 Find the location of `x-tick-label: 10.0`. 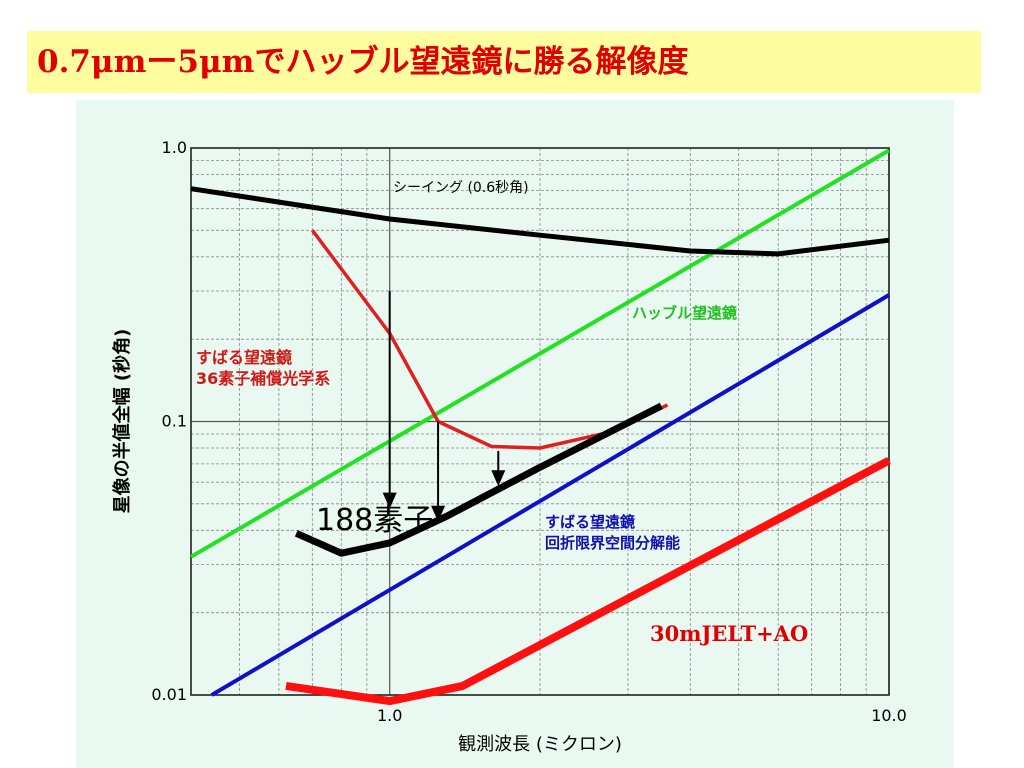

x-tick-label: 10.0 is located at coordinates (889, 715).